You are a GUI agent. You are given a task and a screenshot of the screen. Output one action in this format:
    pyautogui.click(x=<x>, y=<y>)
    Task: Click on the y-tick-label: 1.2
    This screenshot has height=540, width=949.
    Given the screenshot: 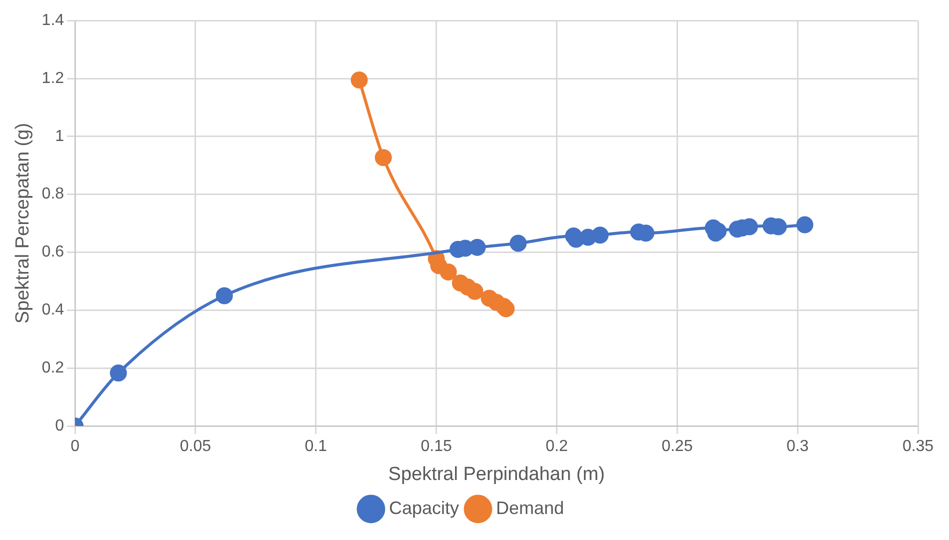 What is the action you would take?
    pyautogui.click(x=53, y=78)
    